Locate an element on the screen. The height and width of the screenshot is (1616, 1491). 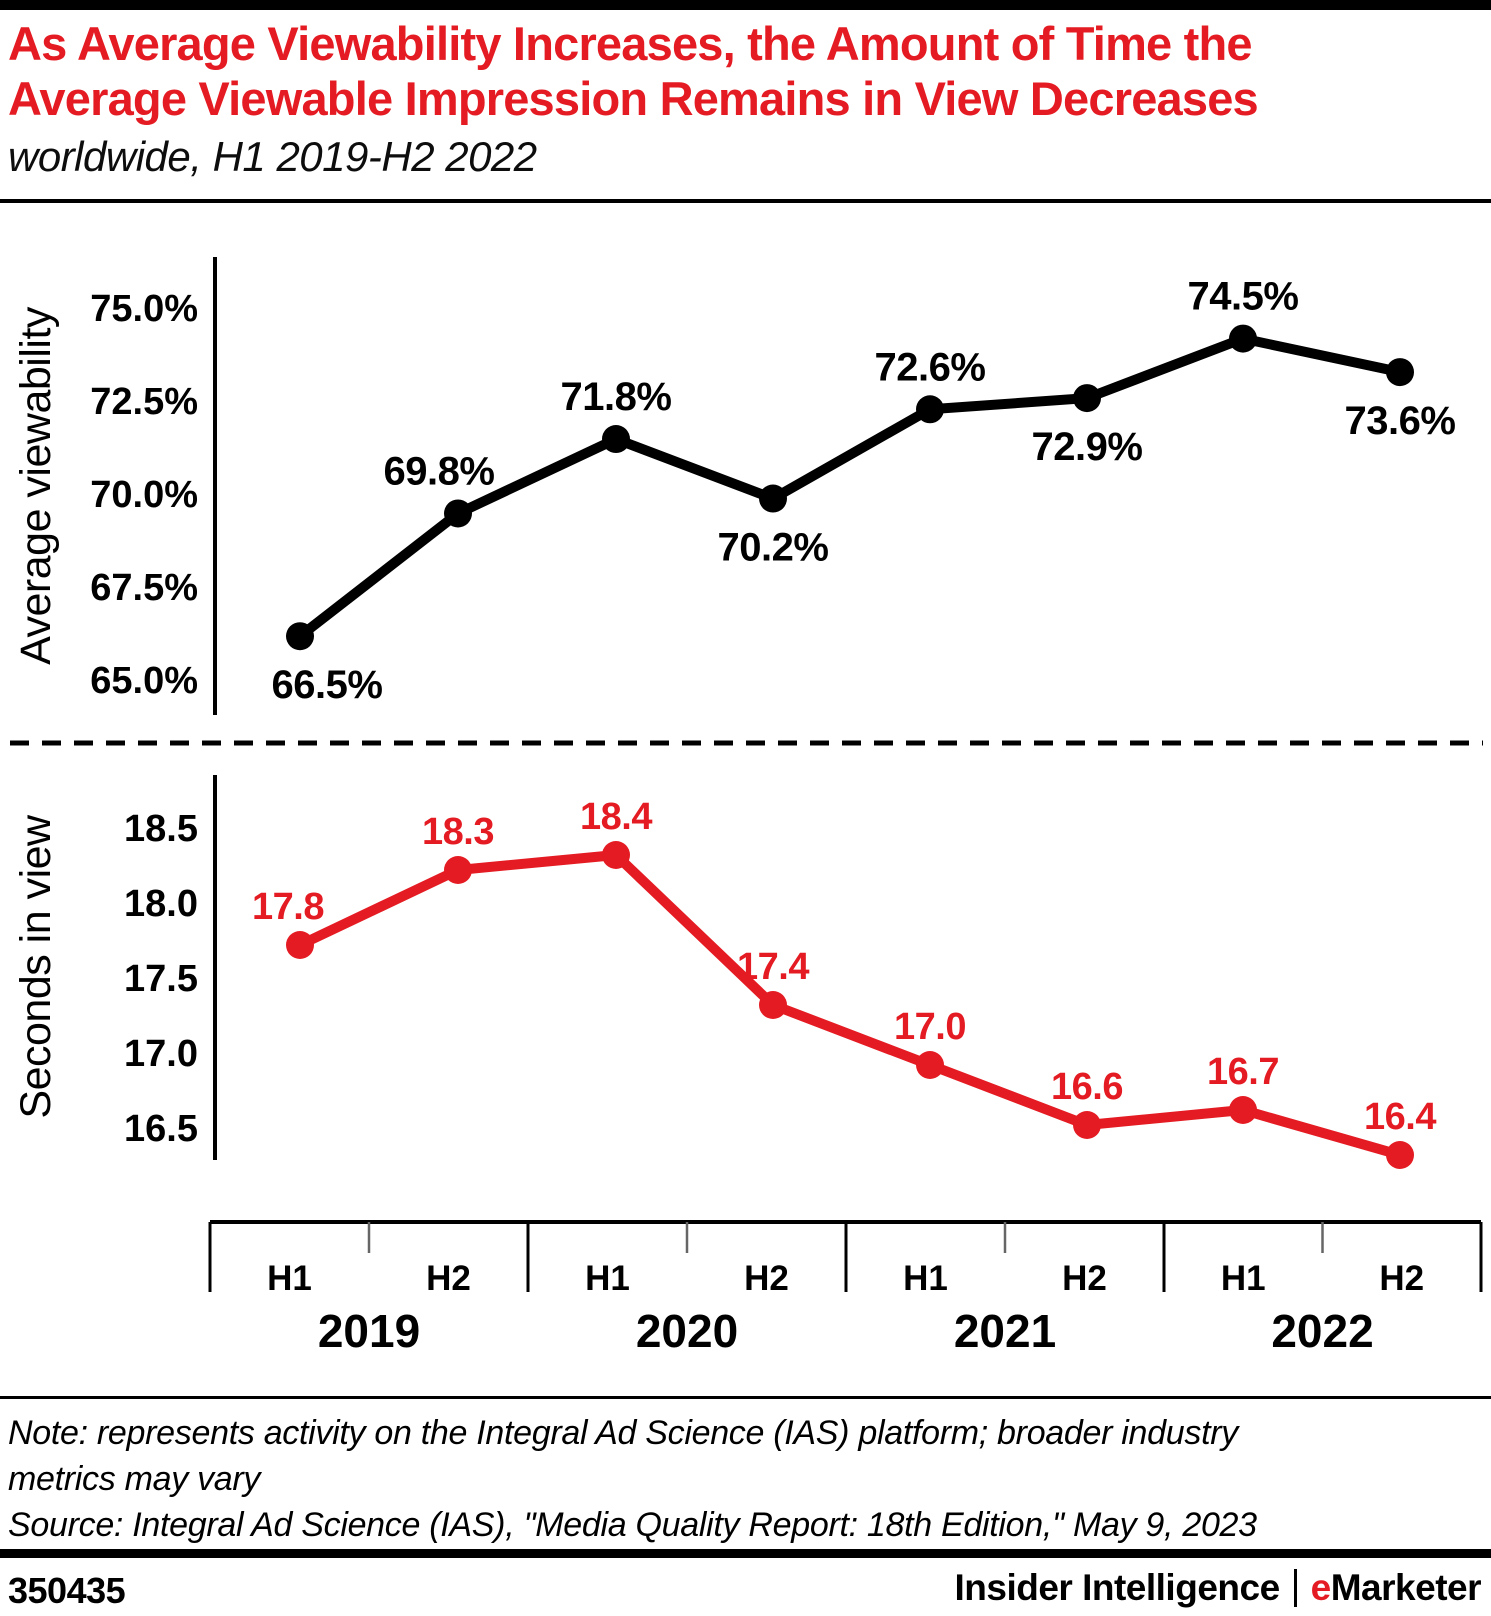
average-viewability-y-tick: 72.5% is located at coordinates (144, 402).